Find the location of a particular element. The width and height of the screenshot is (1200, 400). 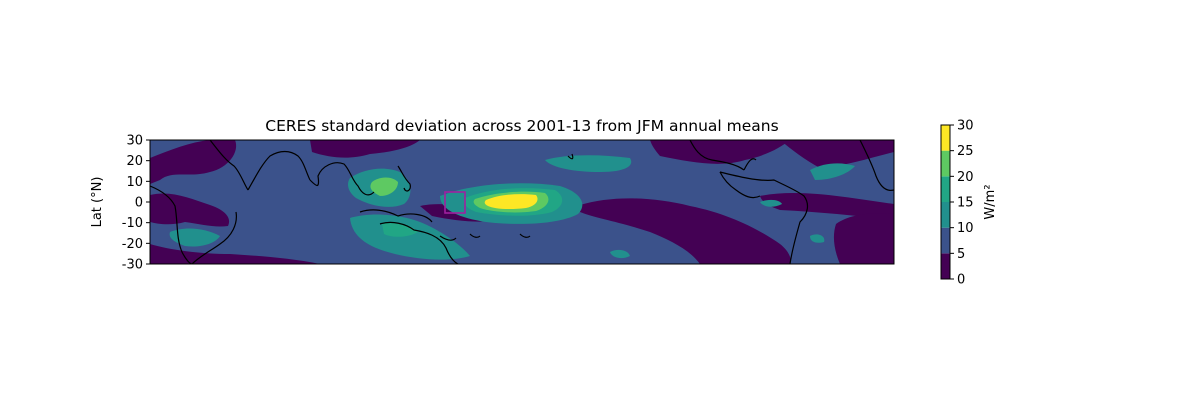

y-axis: 30 20 10 0 -10 -20 -30 is located at coordinates (136, 203).